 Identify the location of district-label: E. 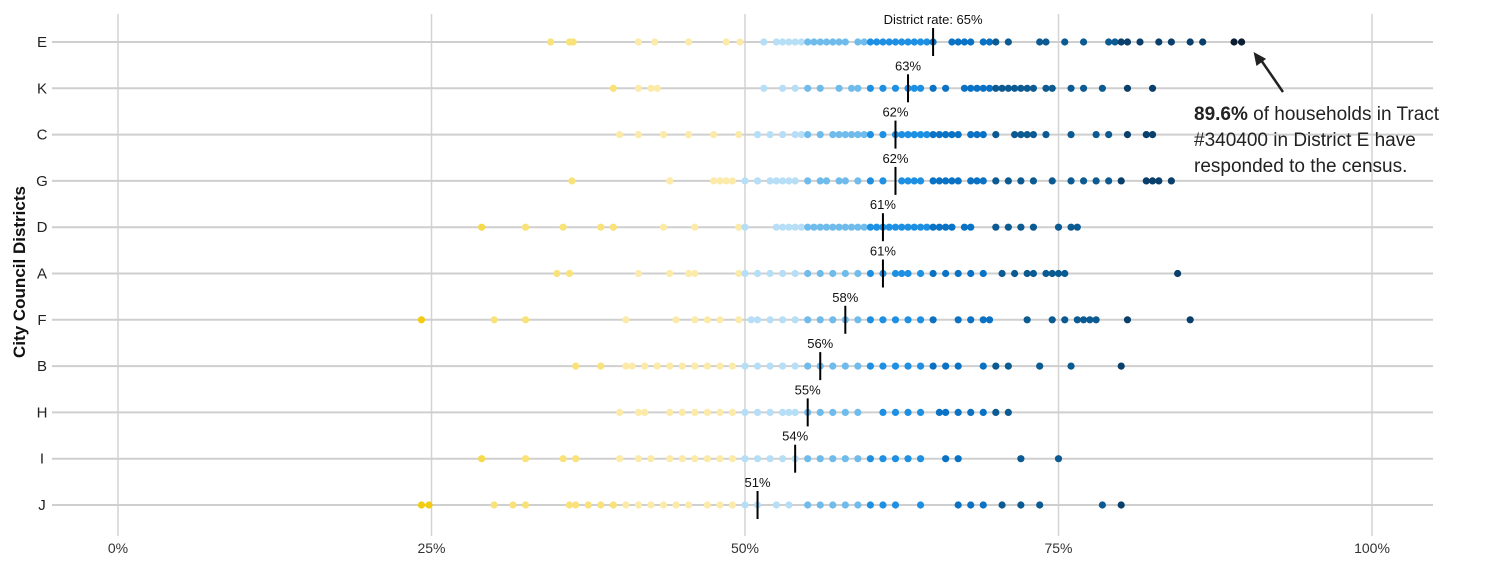
(42, 42).